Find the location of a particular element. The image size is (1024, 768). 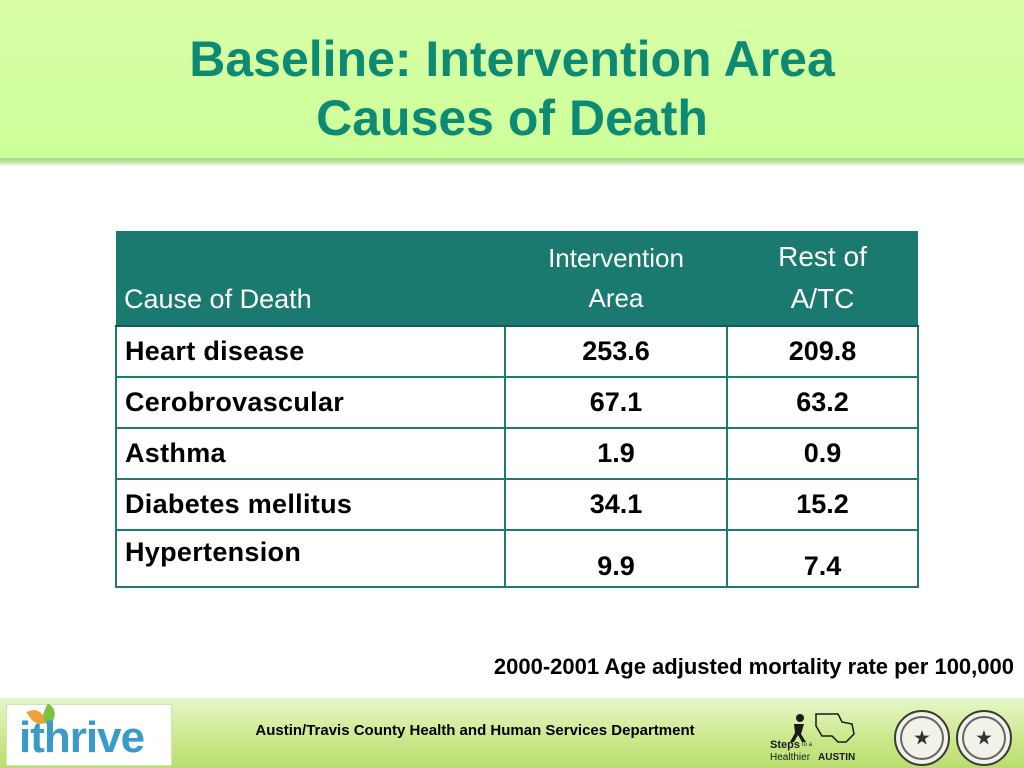

travis-county-seal-icon: ★ is located at coordinates (984, 738).